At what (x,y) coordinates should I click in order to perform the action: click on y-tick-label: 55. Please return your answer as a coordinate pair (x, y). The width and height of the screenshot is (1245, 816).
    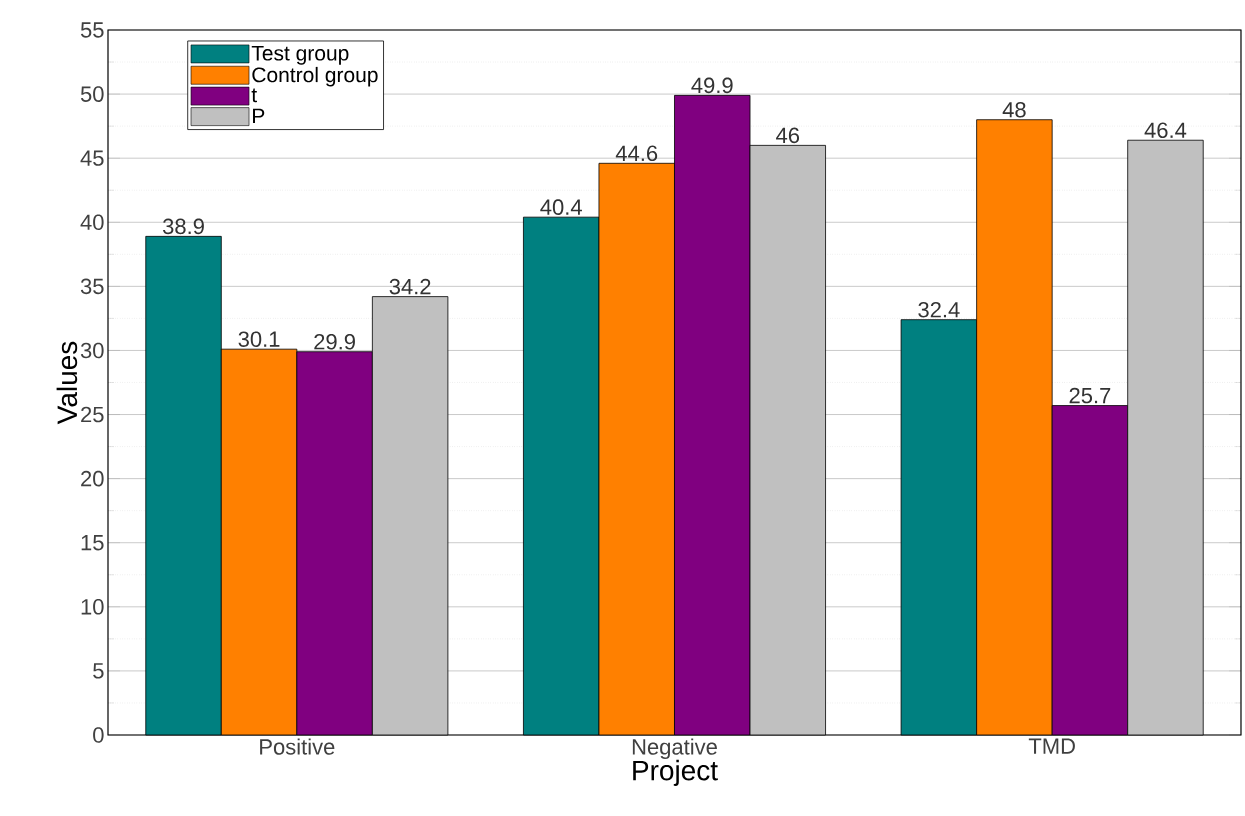
    Looking at the image, I should click on (92, 30).